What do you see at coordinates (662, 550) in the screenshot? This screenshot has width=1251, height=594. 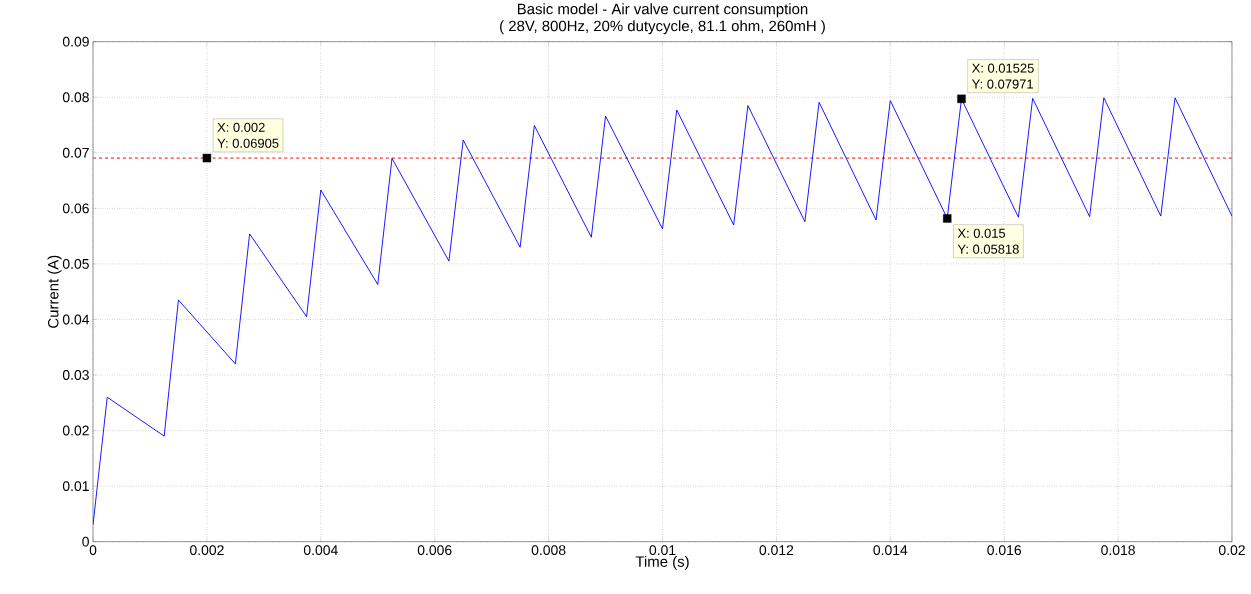 I see `x-tick-label: 0.01` at bounding box center [662, 550].